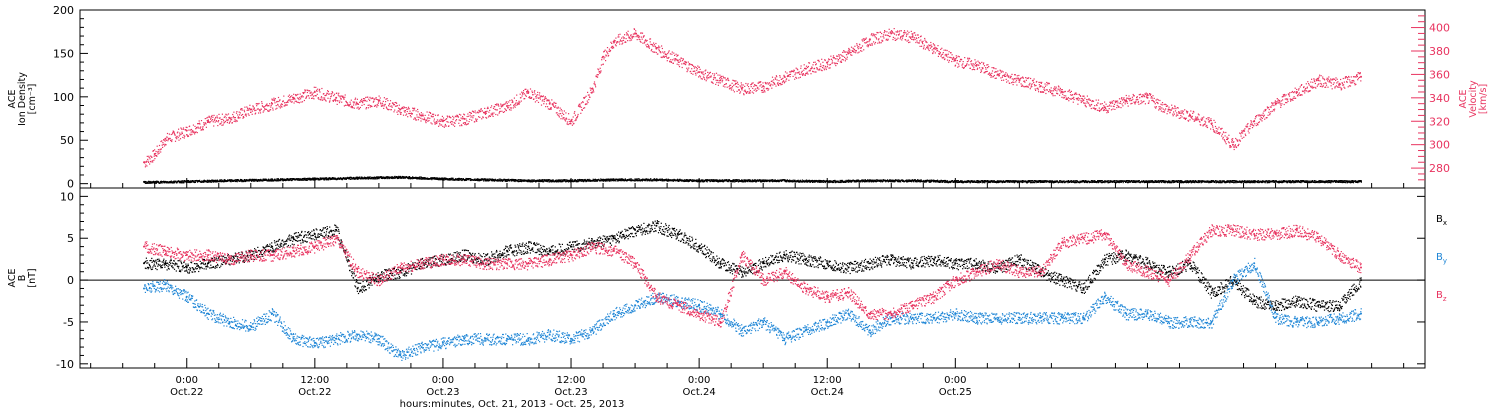  Describe the element at coordinates (22, 99) in the screenshot. I see `density-axis-title: ACE Ion Density [cm⁻³]` at that location.